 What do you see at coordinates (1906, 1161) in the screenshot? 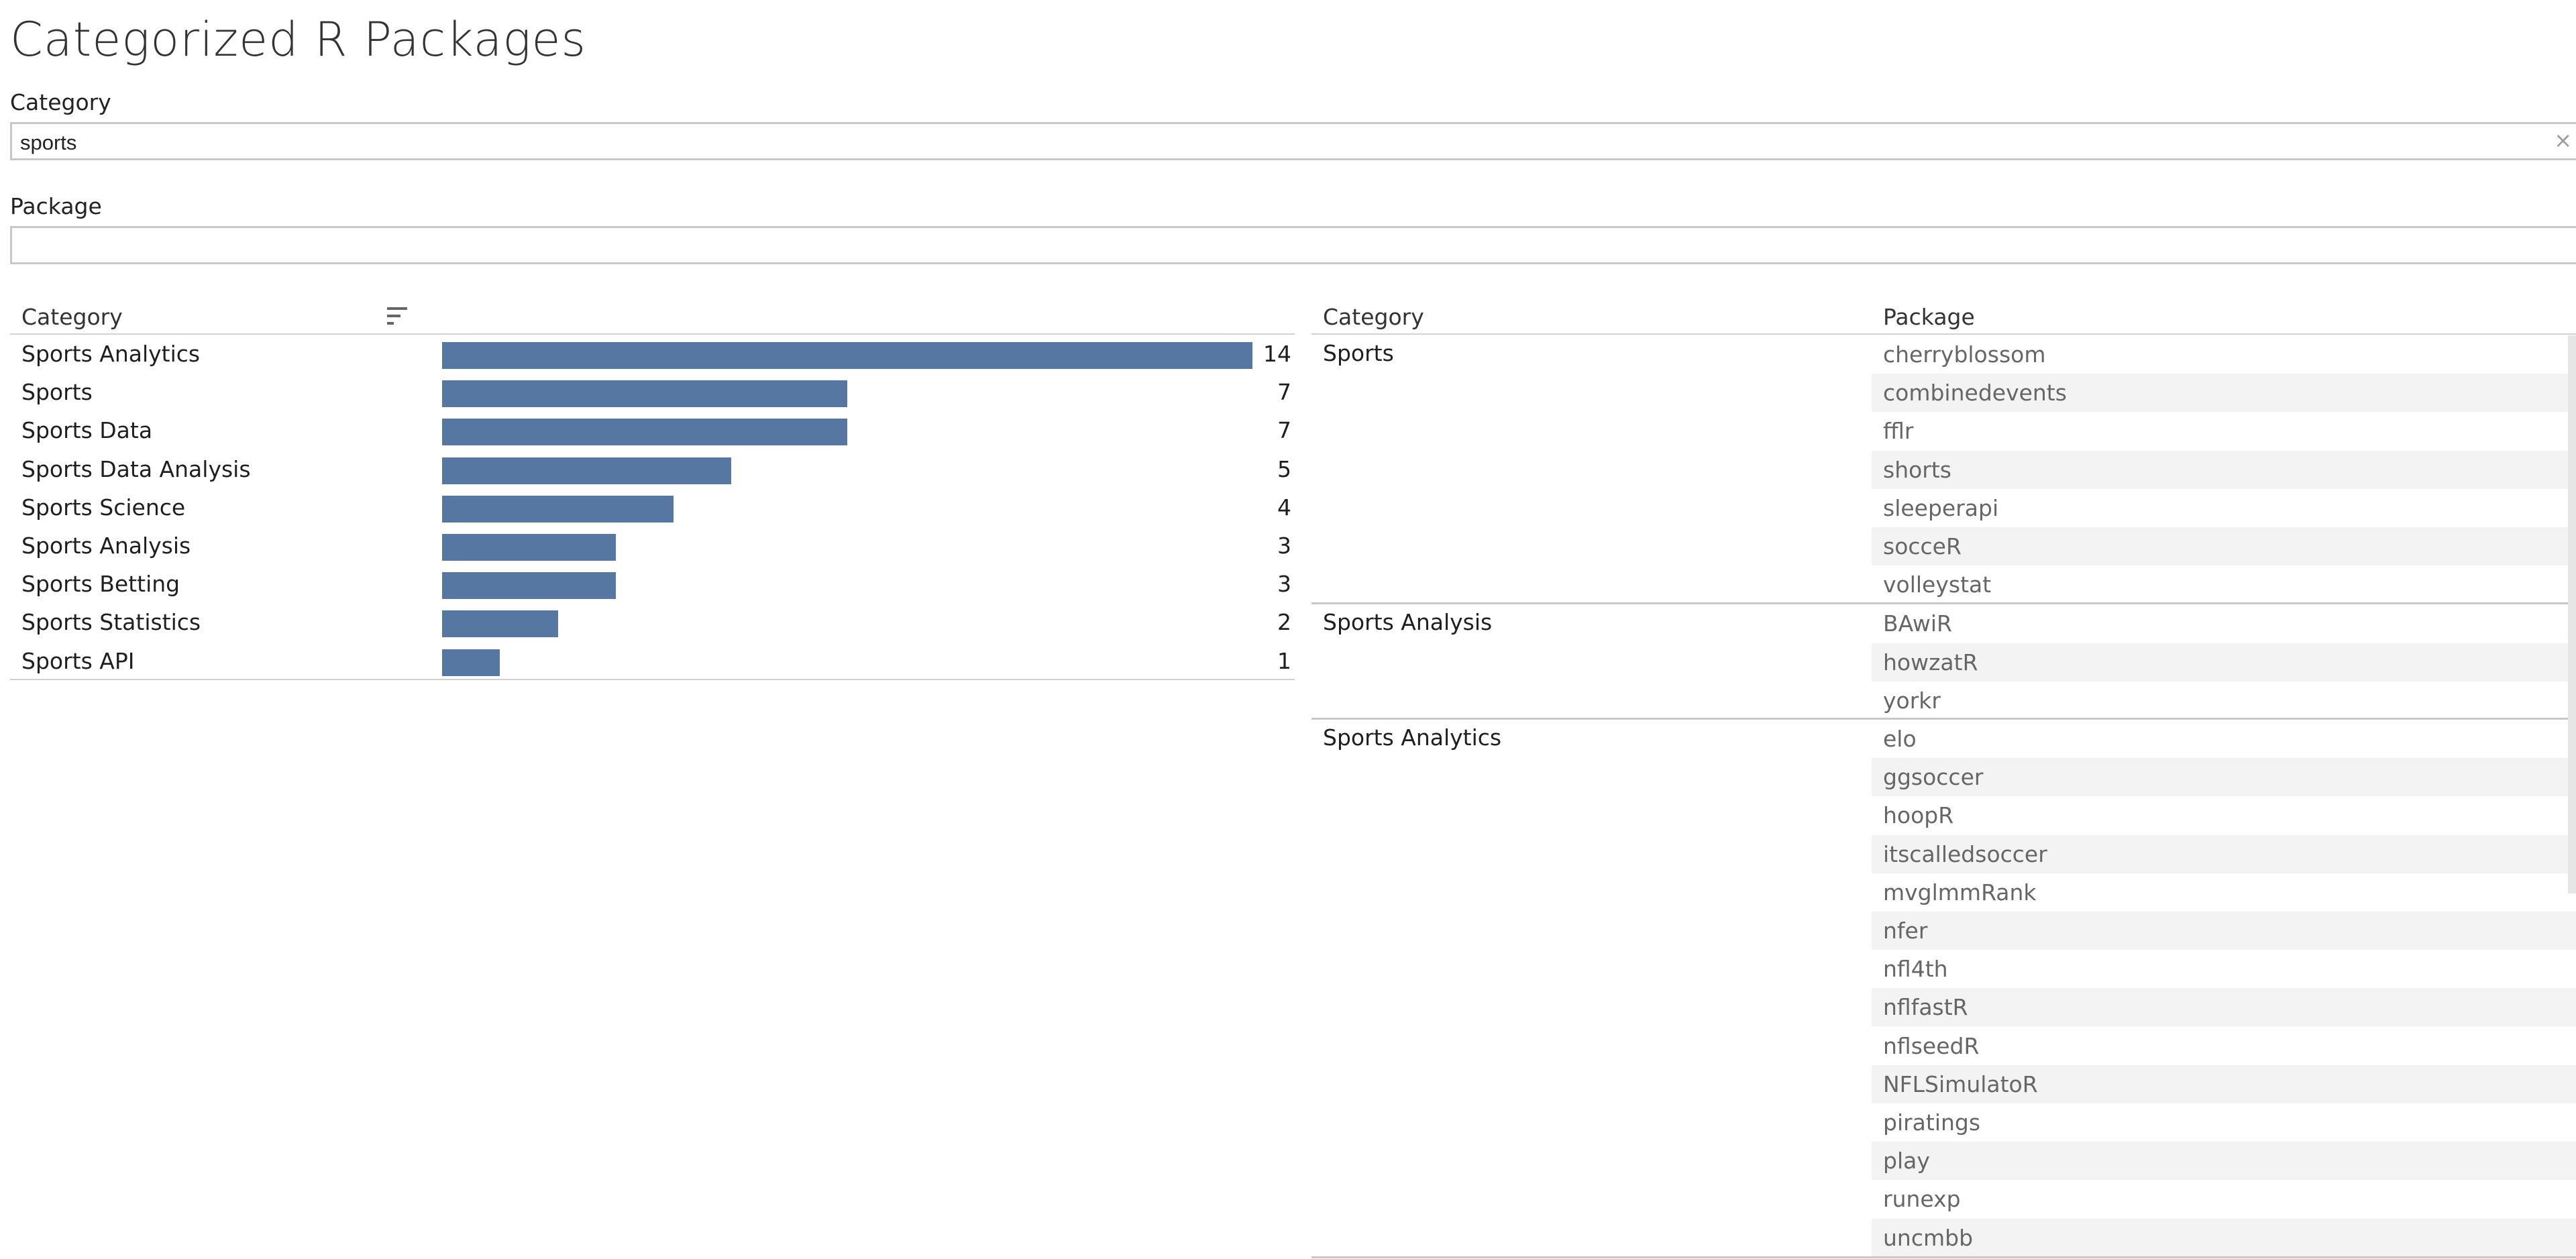
I see `table-package-cell: play` at bounding box center [1906, 1161].